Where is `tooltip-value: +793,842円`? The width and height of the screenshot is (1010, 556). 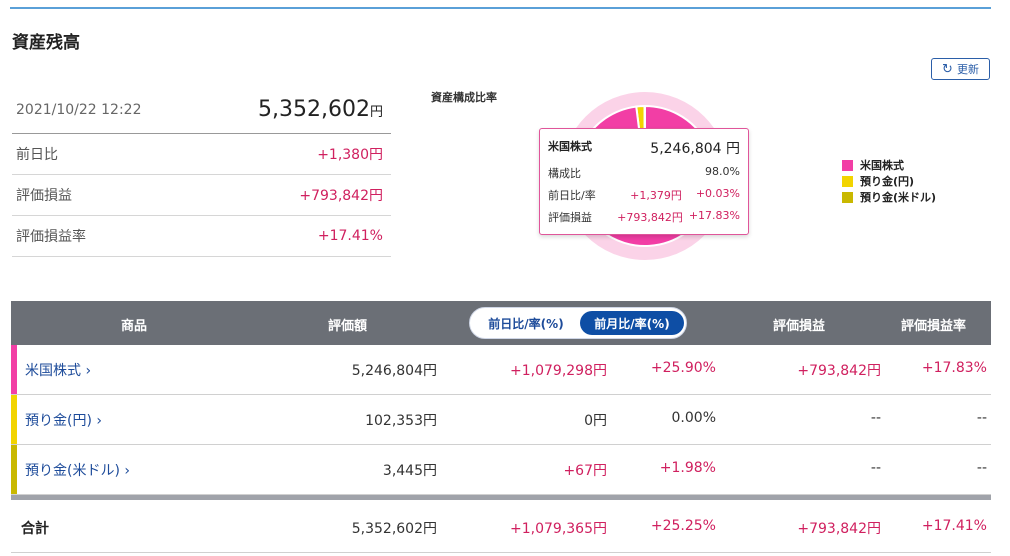 tooltip-value: +793,842円 is located at coordinates (650, 217).